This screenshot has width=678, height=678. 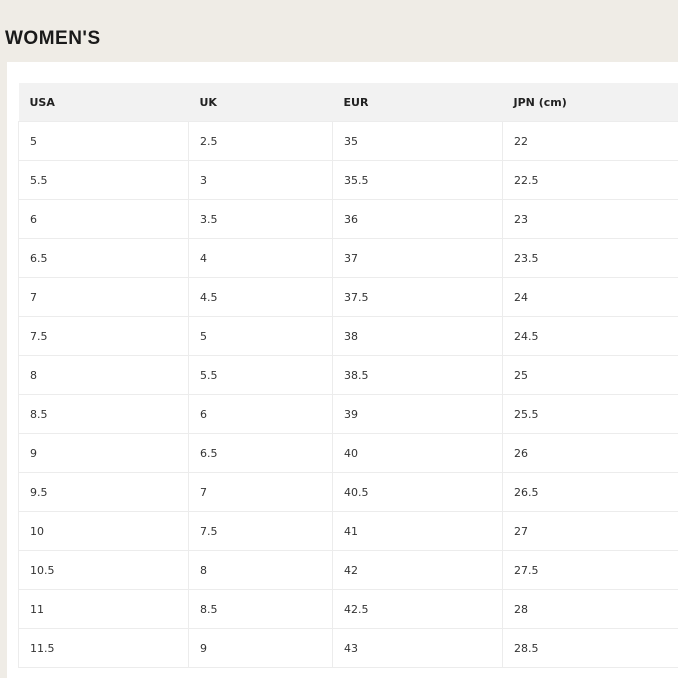 I want to click on cell-jpn: 28.5, so click(x=590, y=648).